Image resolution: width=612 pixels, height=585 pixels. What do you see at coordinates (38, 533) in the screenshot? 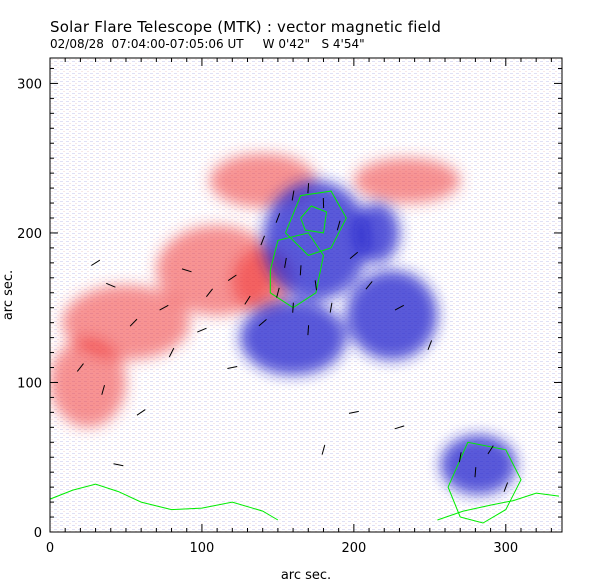
I see `y-tick-label: 0` at bounding box center [38, 533].